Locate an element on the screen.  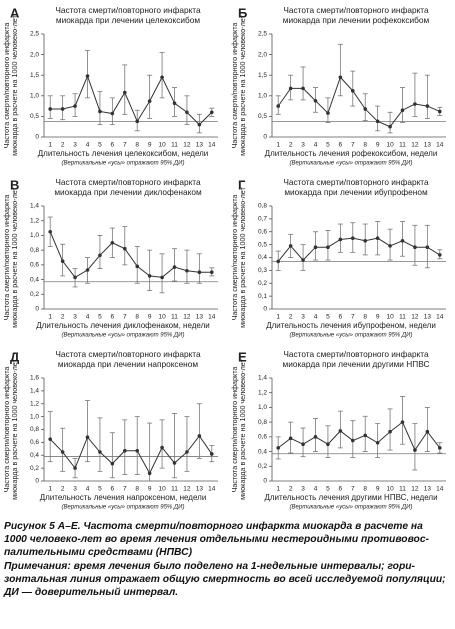
y-tick-label: 0,2 is located at coordinates (34, 468).